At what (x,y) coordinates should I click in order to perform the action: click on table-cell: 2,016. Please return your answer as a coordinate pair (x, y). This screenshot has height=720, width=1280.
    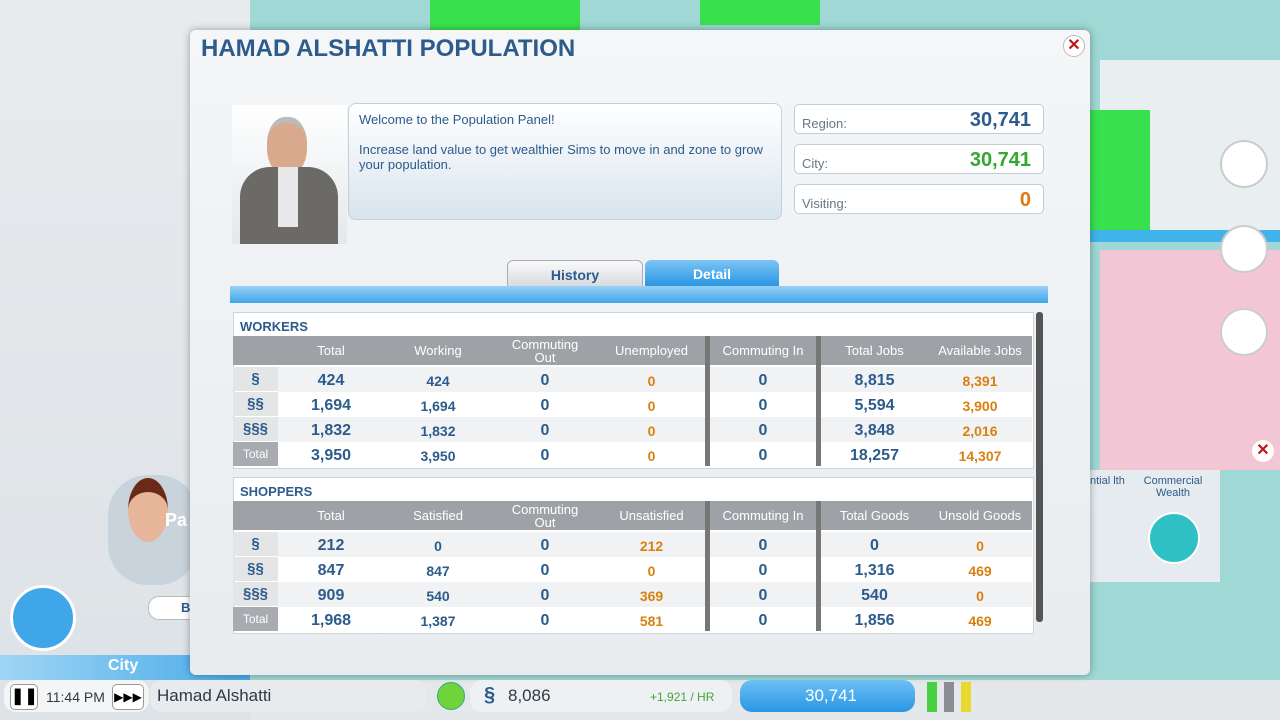
    Looking at the image, I should click on (980, 429).